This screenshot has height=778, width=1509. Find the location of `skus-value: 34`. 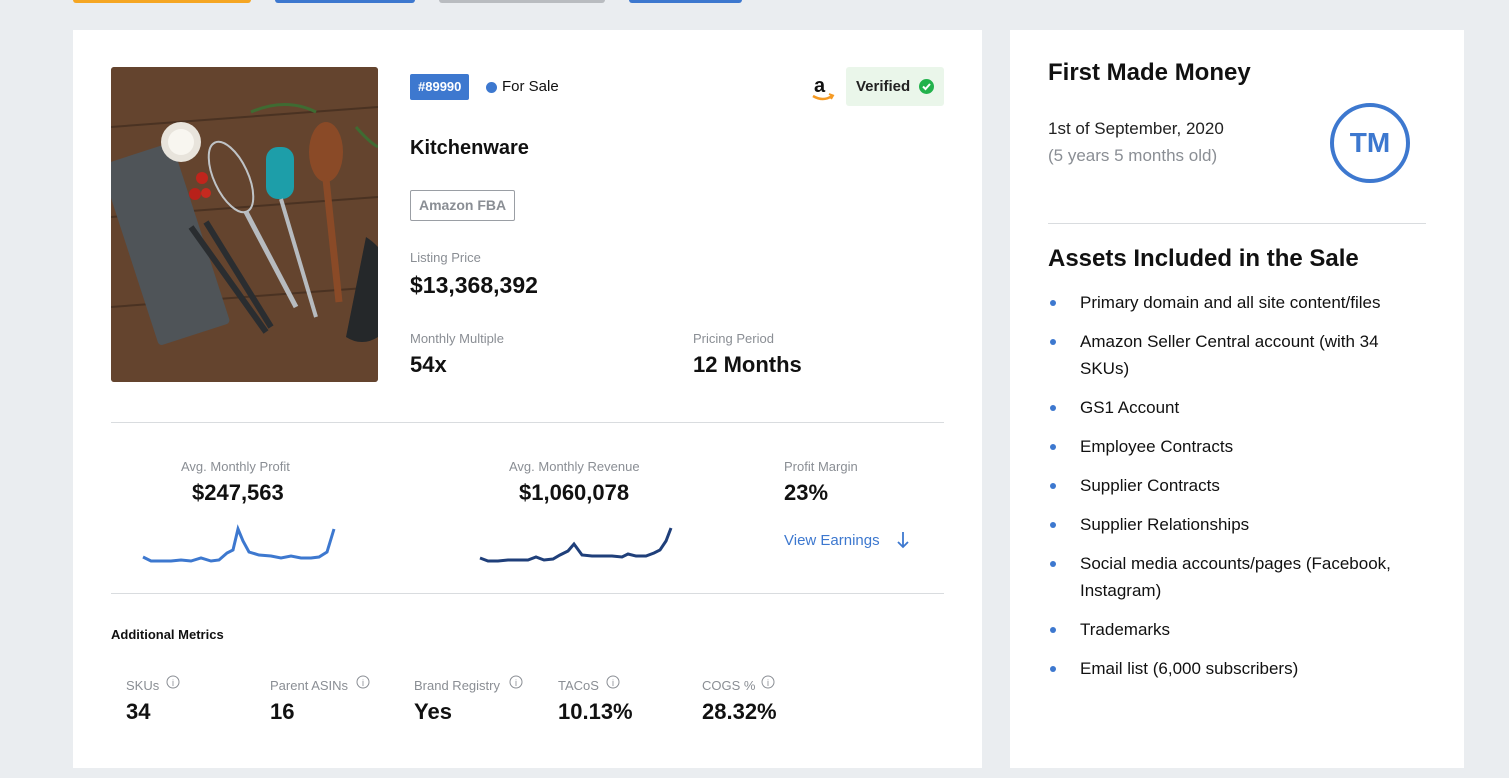

skus-value: 34 is located at coordinates (138, 711).